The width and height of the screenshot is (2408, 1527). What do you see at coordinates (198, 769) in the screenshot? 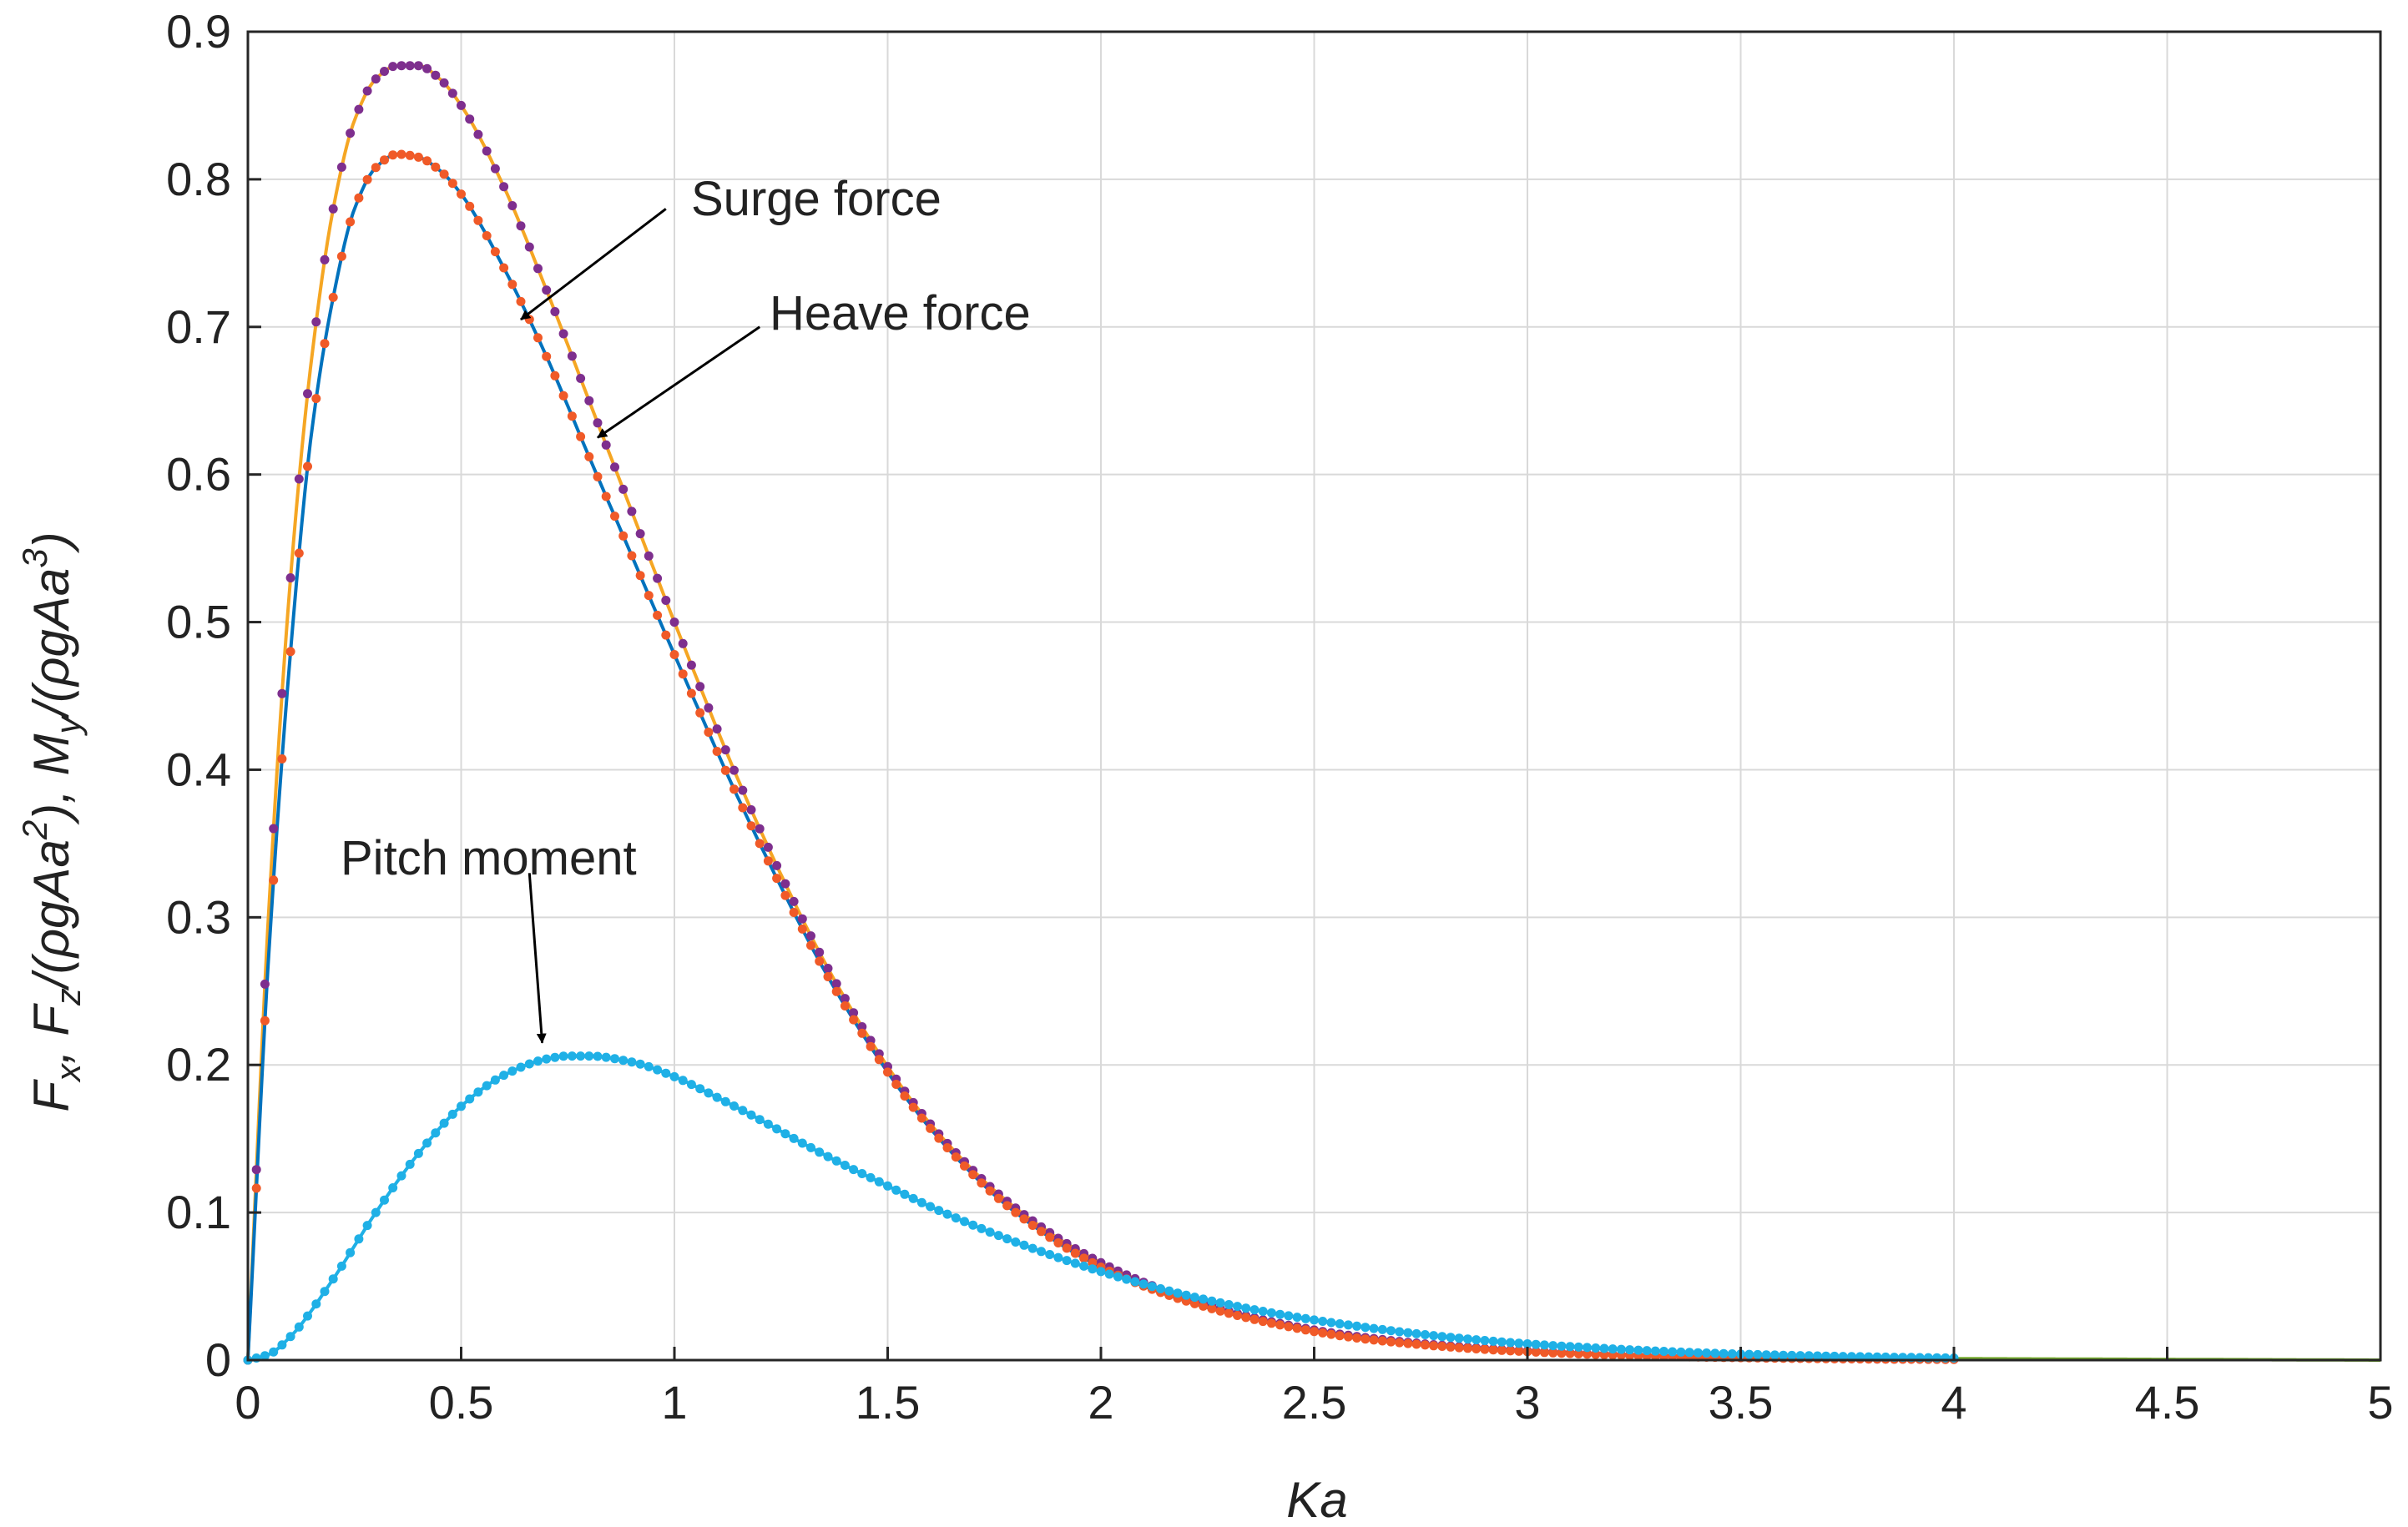
I see `y-tick-label: 0.4` at bounding box center [198, 769].